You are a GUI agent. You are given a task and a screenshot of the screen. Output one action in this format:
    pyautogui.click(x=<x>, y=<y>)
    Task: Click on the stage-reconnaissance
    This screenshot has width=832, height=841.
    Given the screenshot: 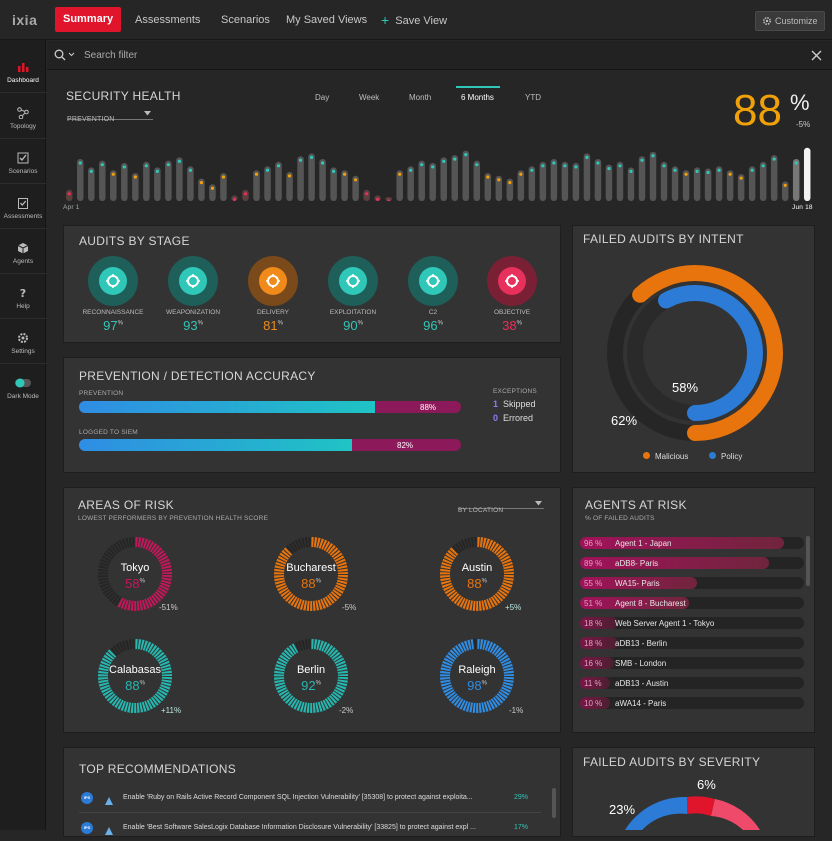 What is the action you would take?
    pyautogui.click(x=113, y=281)
    